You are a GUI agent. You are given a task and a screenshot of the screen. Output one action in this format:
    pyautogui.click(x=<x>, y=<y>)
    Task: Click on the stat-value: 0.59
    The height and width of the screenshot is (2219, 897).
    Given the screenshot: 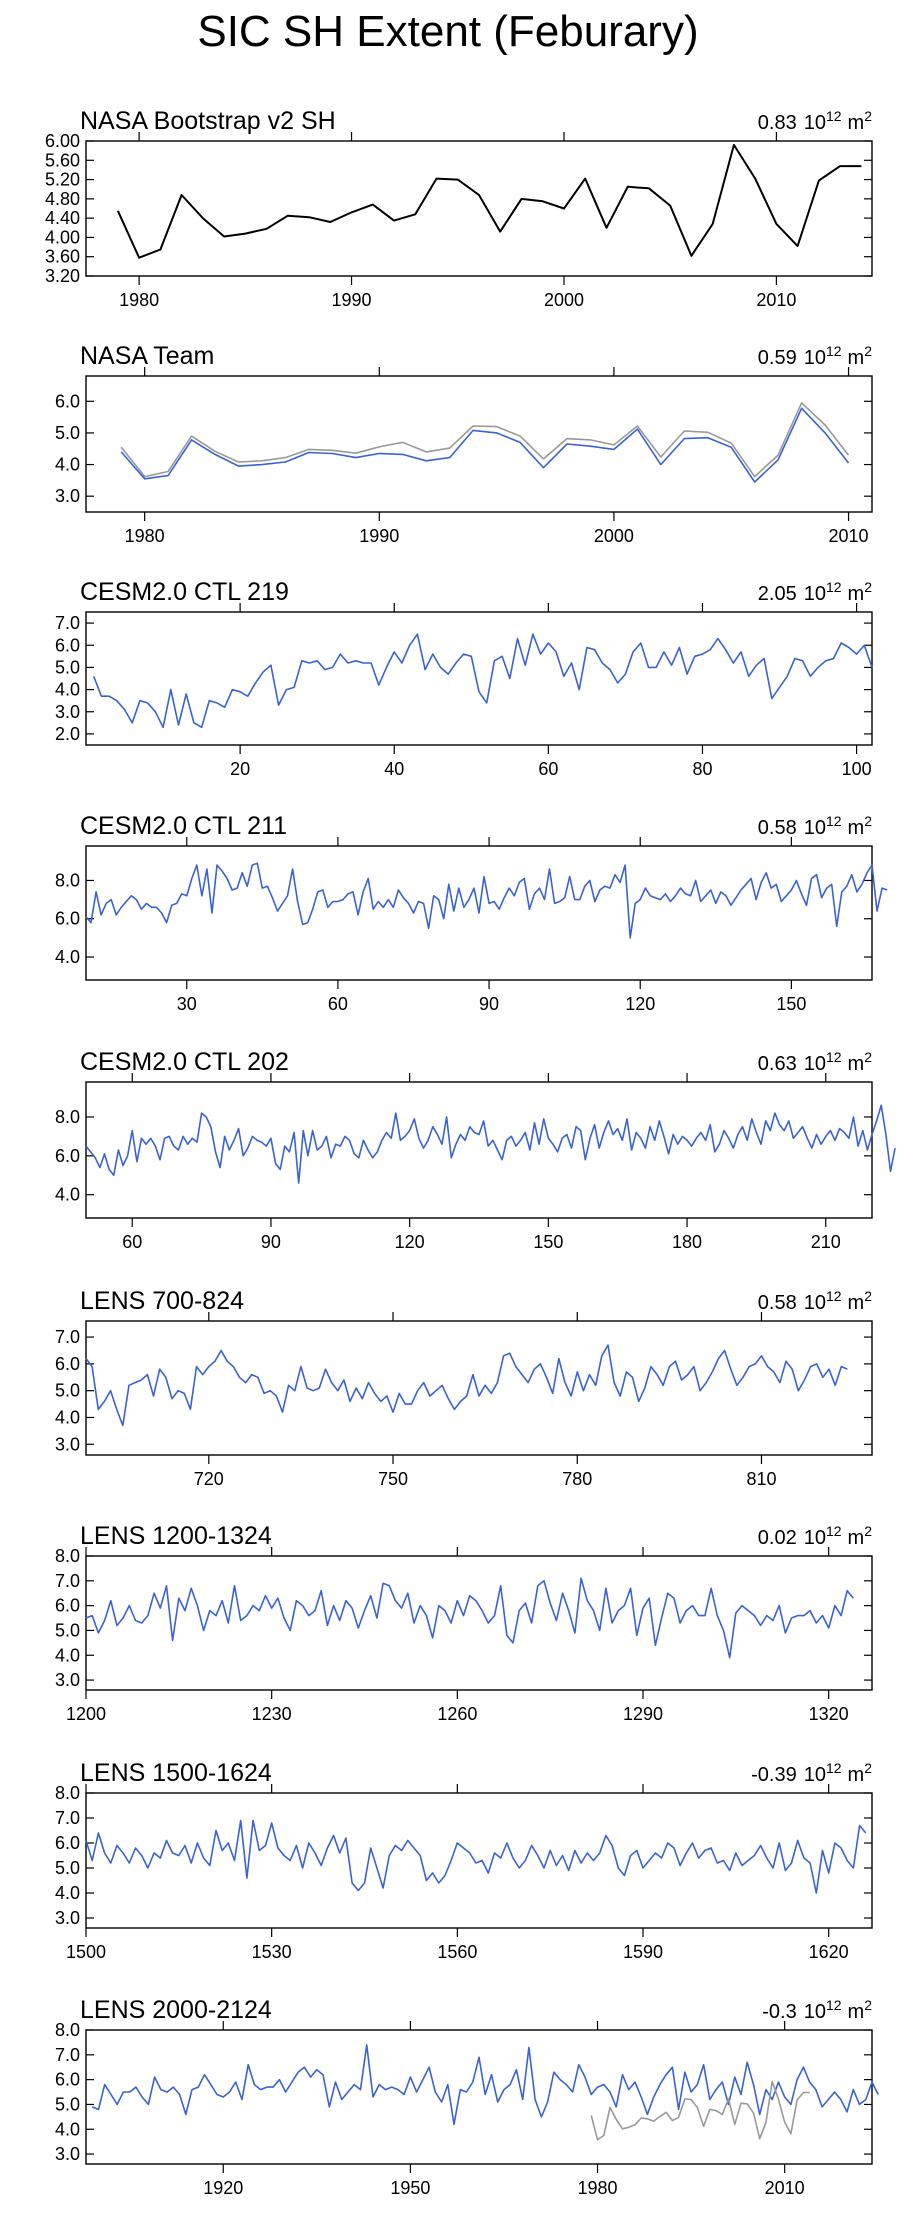 What is the action you would take?
    pyautogui.click(x=777, y=358)
    